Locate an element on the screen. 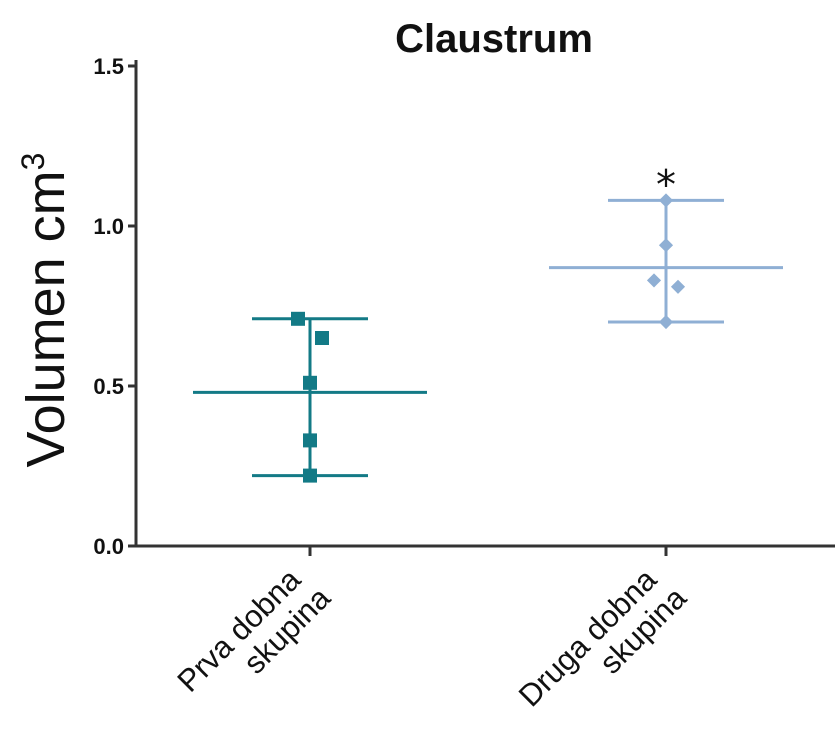  y-axis-label-text: Volumen cm is located at coordinates (46, 318).